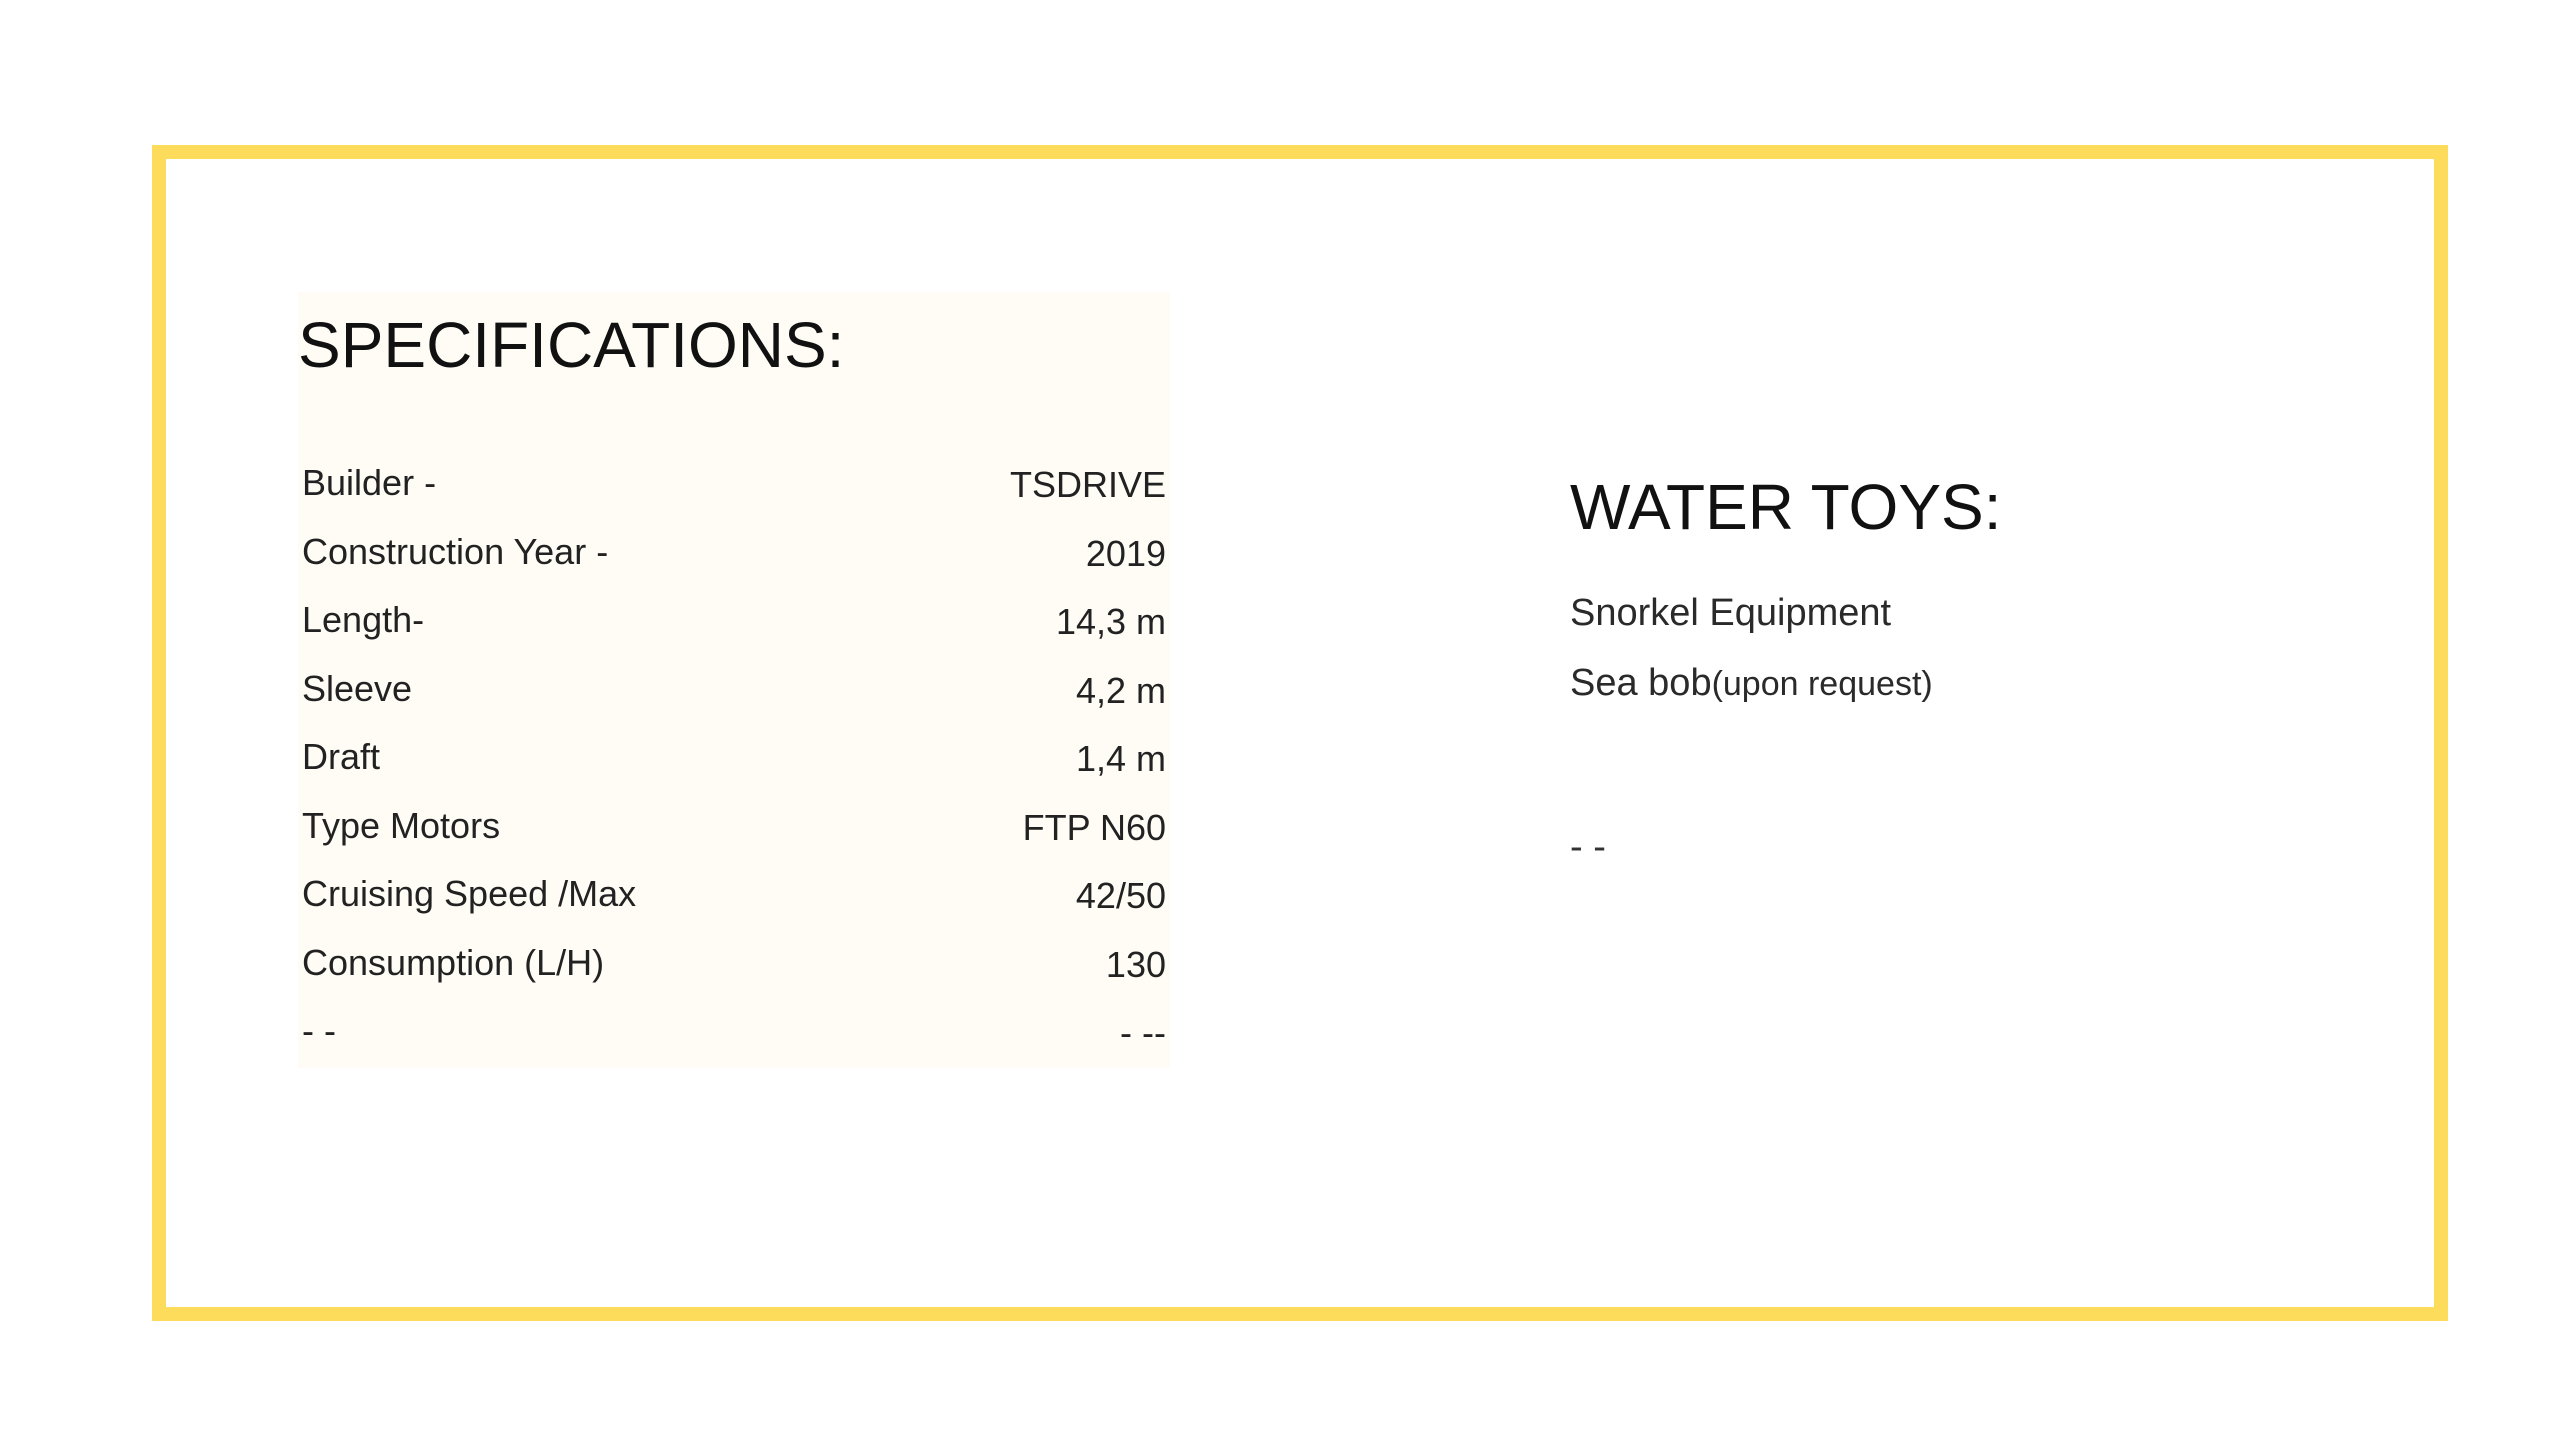 This screenshot has height=1440, width=2560. What do you see at coordinates (571, 345) in the screenshot?
I see `specifications-title: SPECIFICATIONS:` at bounding box center [571, 345].